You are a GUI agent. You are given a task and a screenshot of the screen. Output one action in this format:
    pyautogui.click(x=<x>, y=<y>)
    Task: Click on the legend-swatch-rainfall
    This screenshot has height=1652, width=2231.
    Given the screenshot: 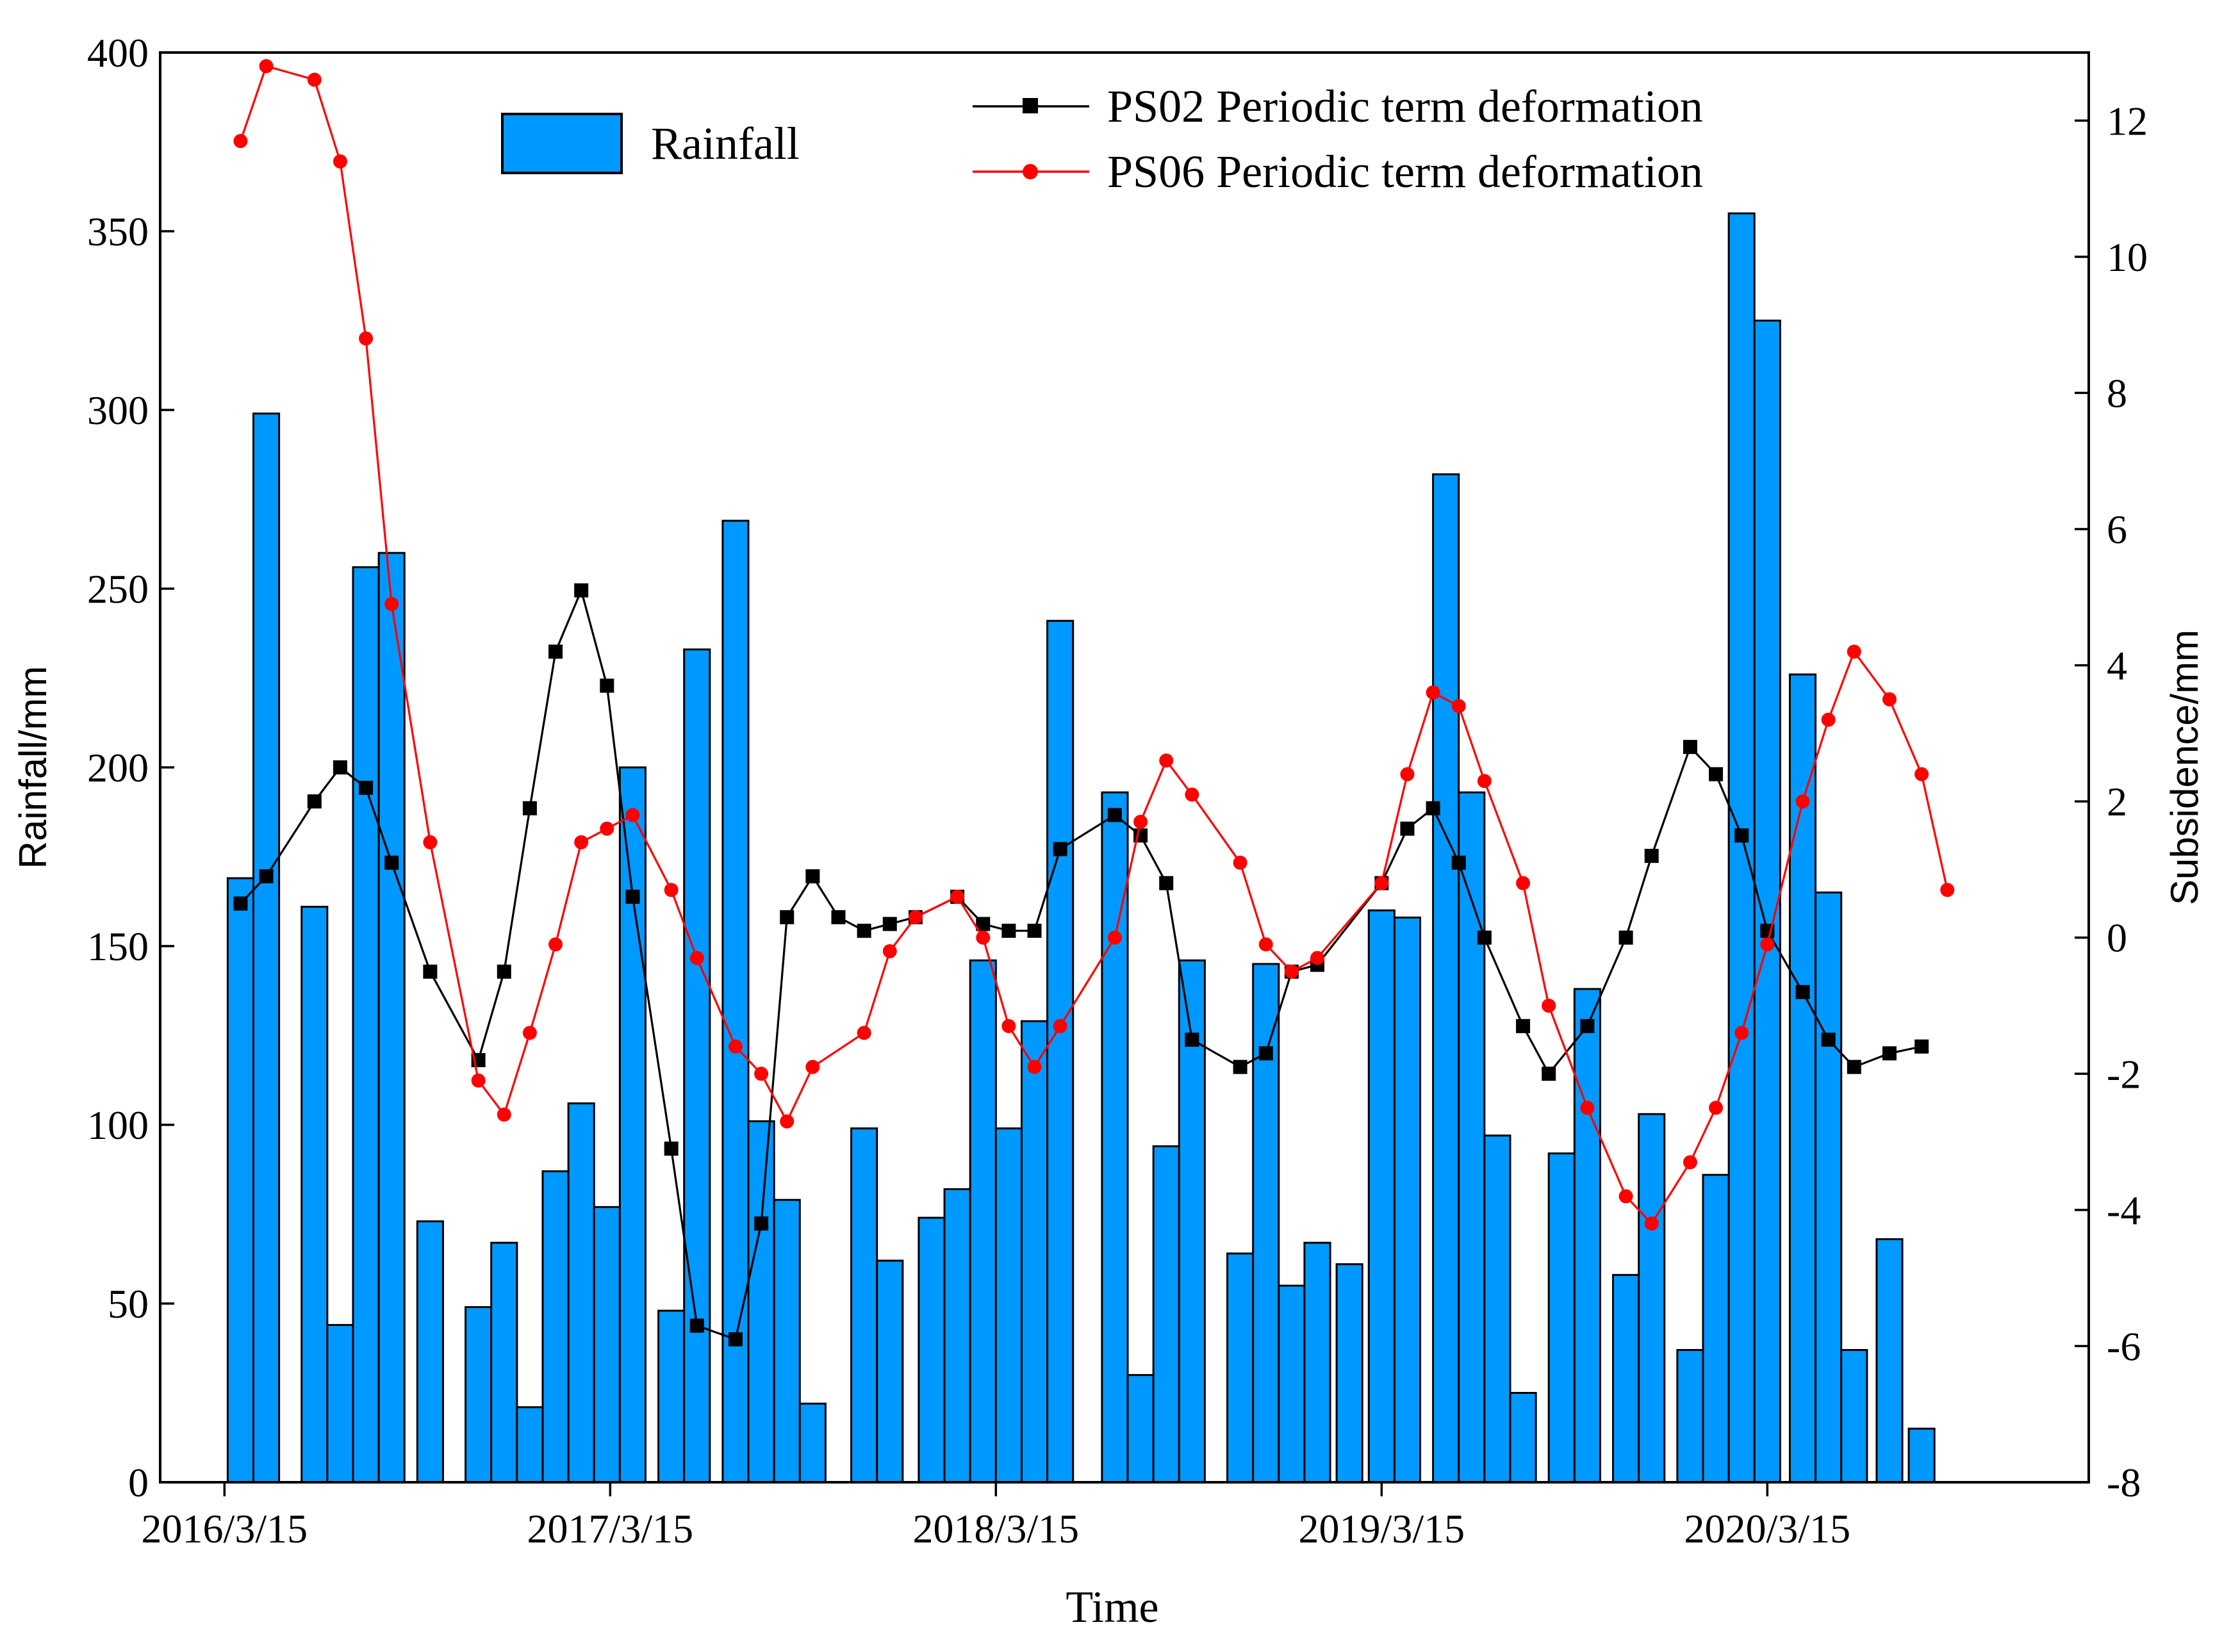 What is the action you would take?
    pyautogui.click(x=562, y=143)
    